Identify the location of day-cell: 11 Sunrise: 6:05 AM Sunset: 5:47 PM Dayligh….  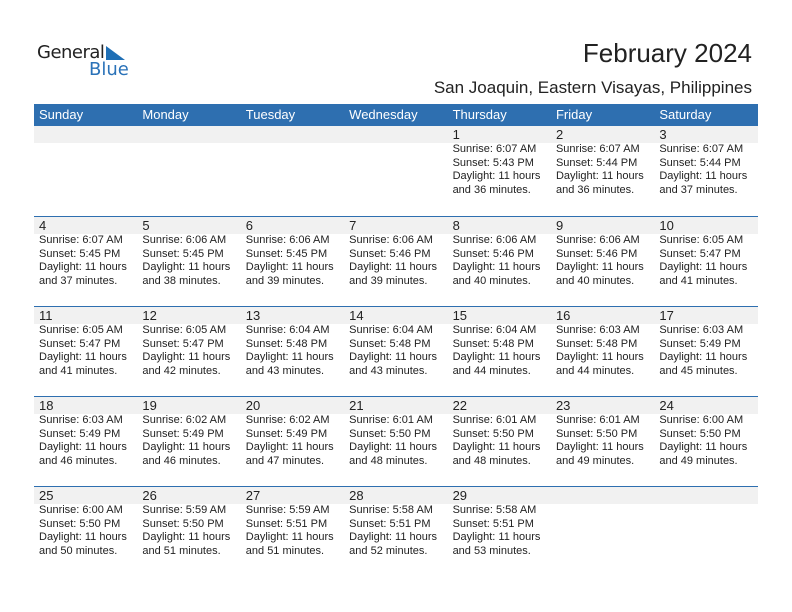
(85, 342).